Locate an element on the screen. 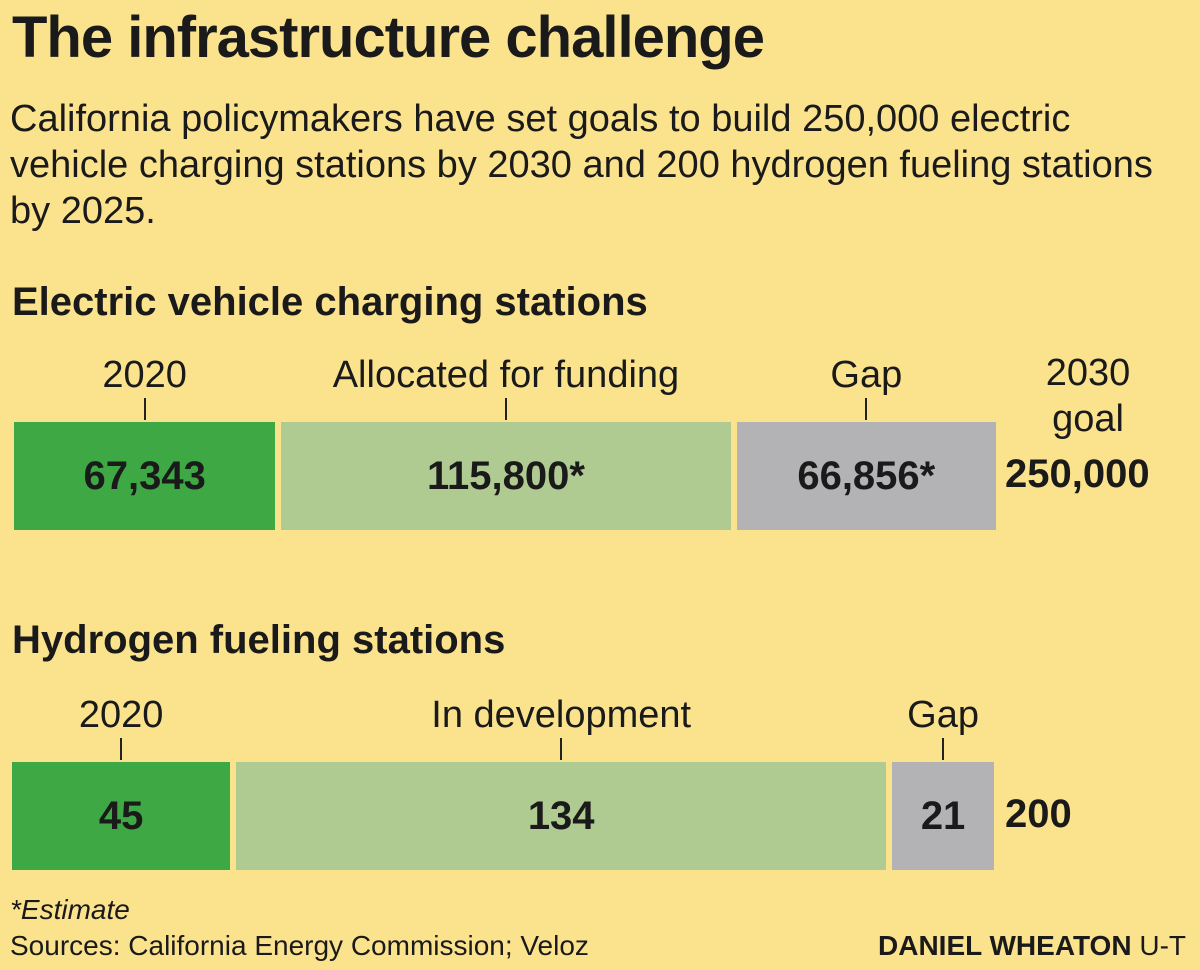  bar-value-allocated-for-funding: 115,800* is located at coordinates (505, 475).